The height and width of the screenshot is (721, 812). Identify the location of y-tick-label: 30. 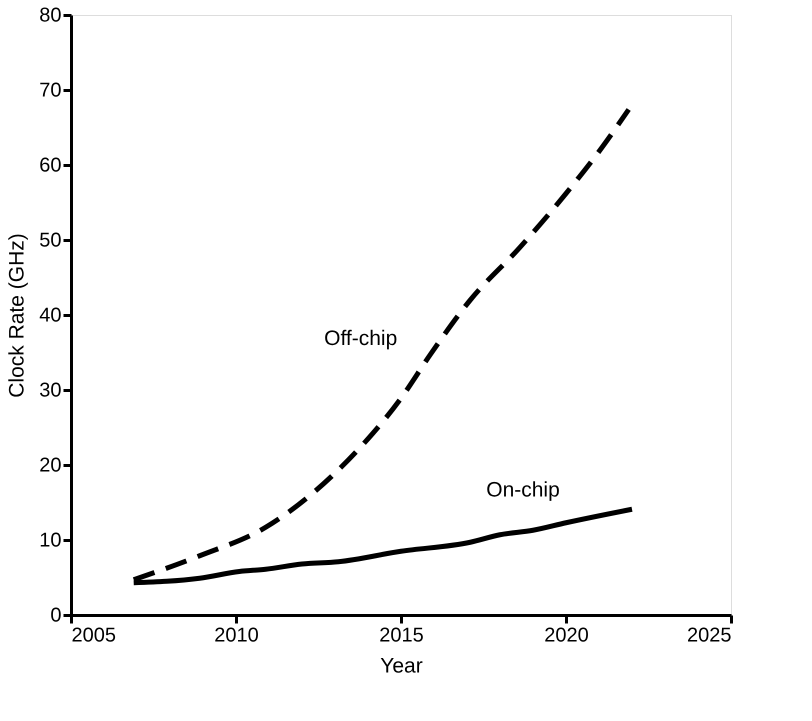
(50, 391).